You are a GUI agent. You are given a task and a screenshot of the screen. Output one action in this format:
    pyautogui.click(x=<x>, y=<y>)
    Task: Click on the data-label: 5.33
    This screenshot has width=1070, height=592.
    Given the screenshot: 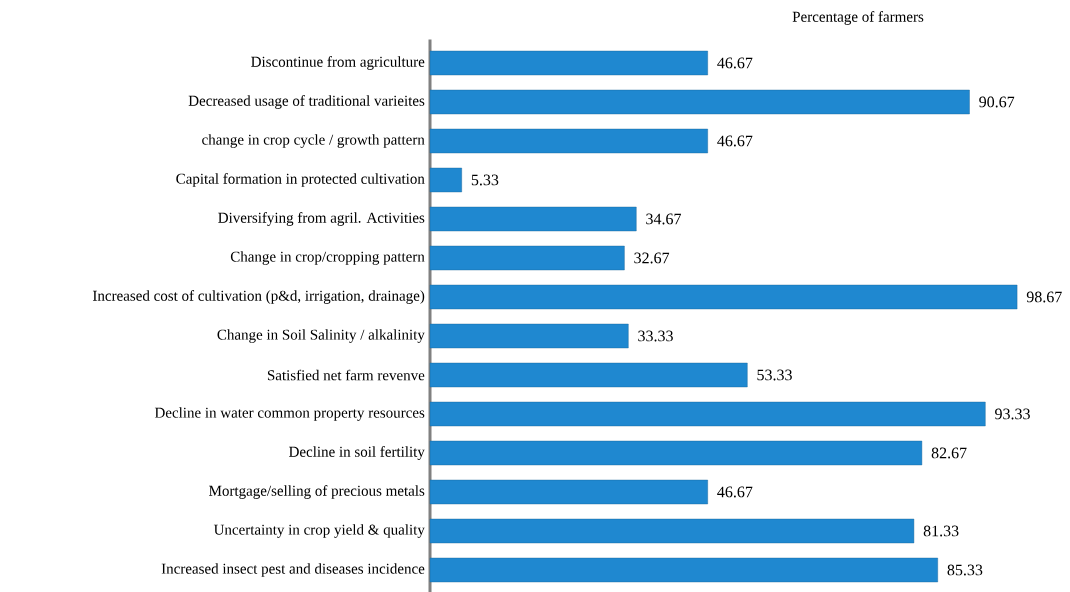 What is the action you would take?
    pyautogui.click(x=485, y=180)
    